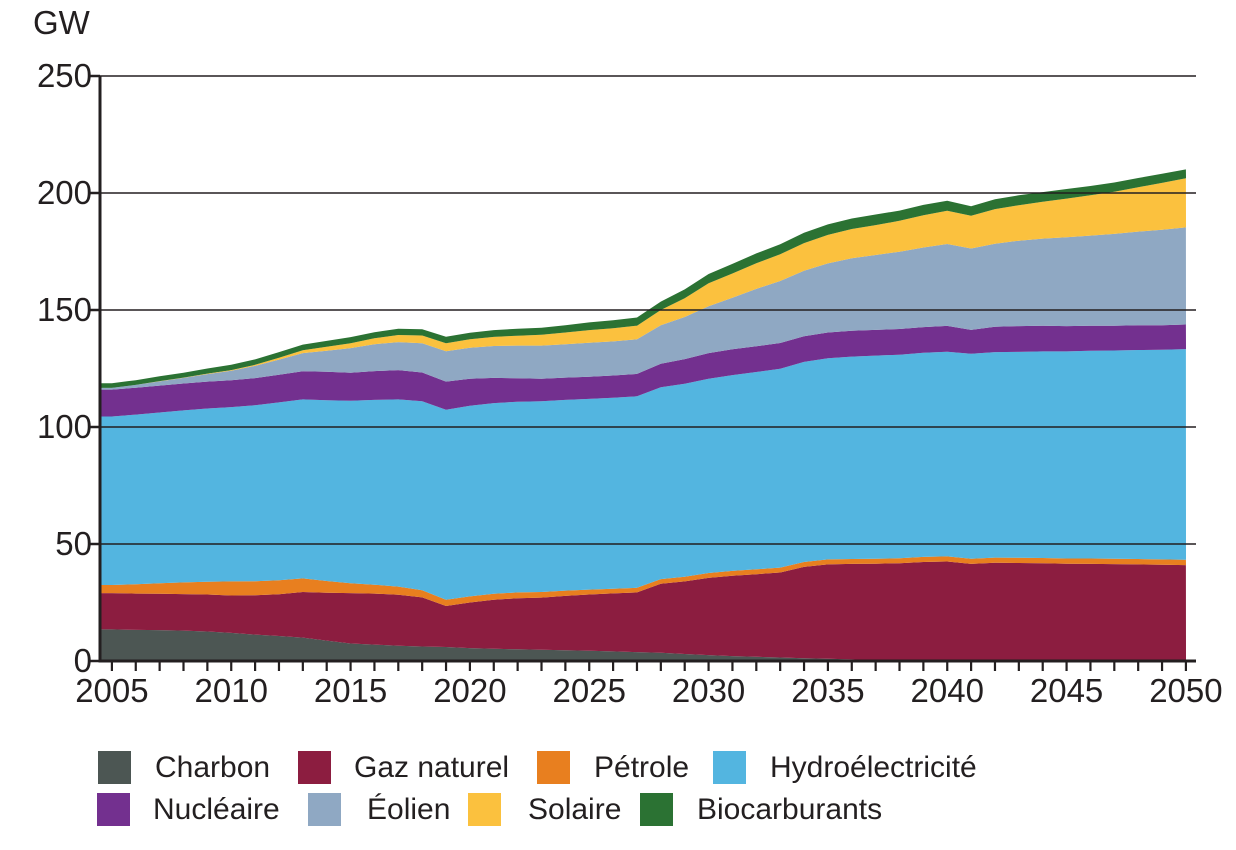  What do you see at coordinates (64, 426) in the screenshot?
I see `y-axis-label-100: 100` at bounding box center [64, 426].